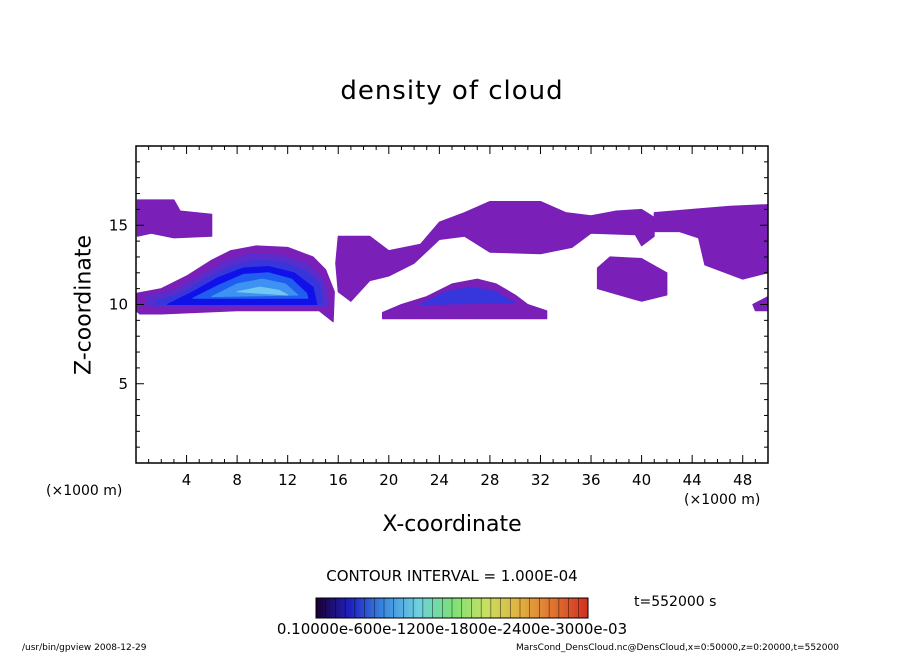  I want to click on density-region-low-mound-inner, so click(467, 295).